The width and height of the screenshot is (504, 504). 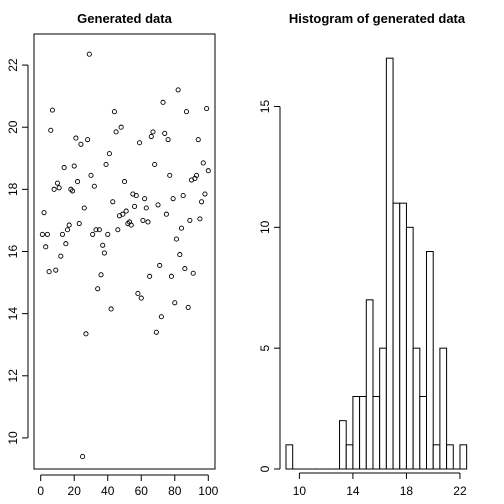 I want to click on scatter-y-tick-label: 22, so click(x=13, y=65).